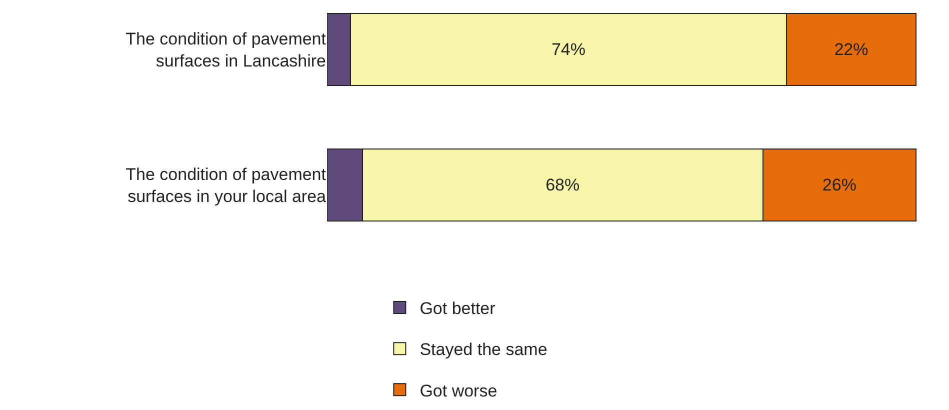 The height and width of the screenshot is (410, 949). I want to click on data-label: 26%, so click(839, 185).